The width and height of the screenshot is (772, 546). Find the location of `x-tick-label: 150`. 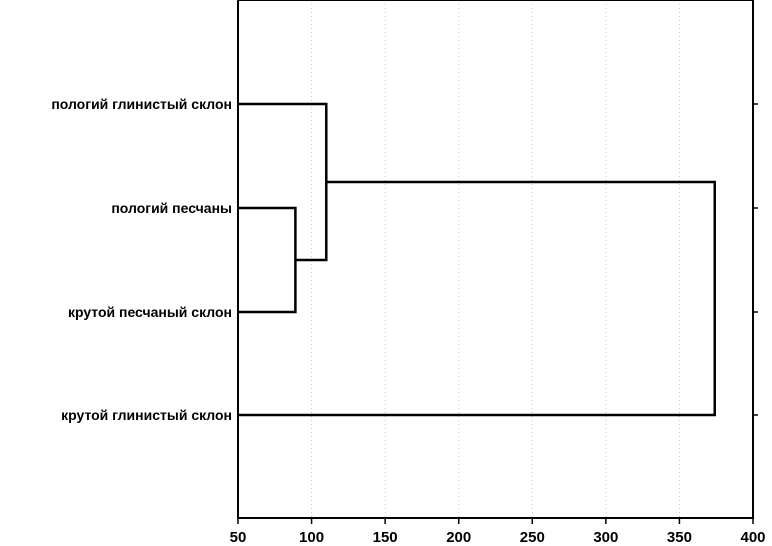

x-tick-label: 150 is located at coordinates (385, 537).